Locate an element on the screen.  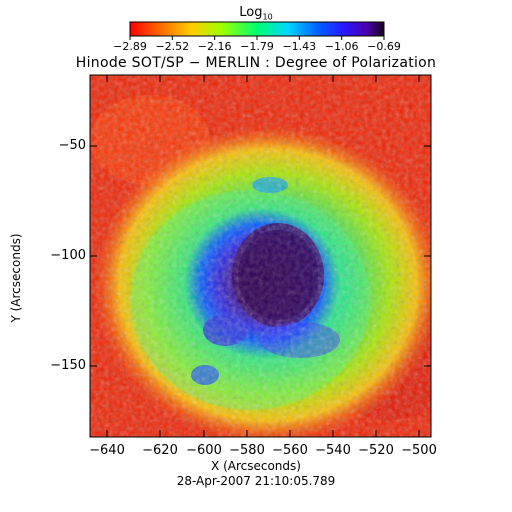
colorbar-tick-label: −2.16 is located at coordinates (214, 46).